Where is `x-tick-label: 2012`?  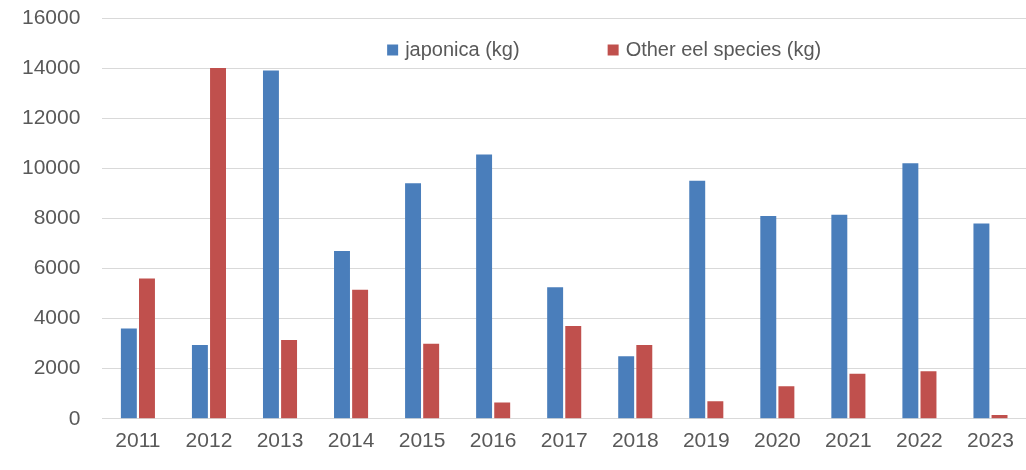 x-tick-label: 2012 is located at coordinates (209, 440).